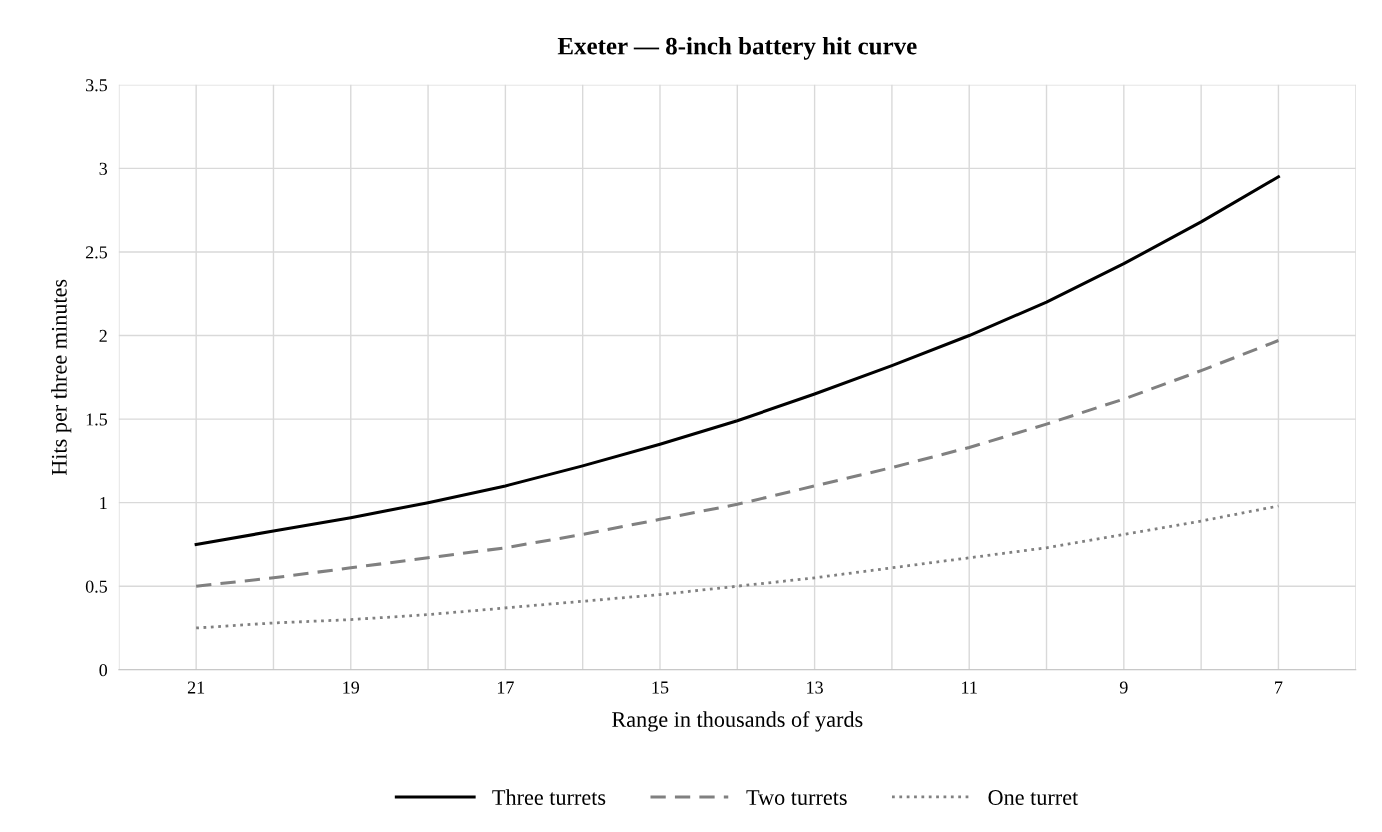 This screenshot has width=1382, height=832. Describe the element at coordinates (1279, 687) in the screenshot. I see `x-tick-label: 7` at that location.